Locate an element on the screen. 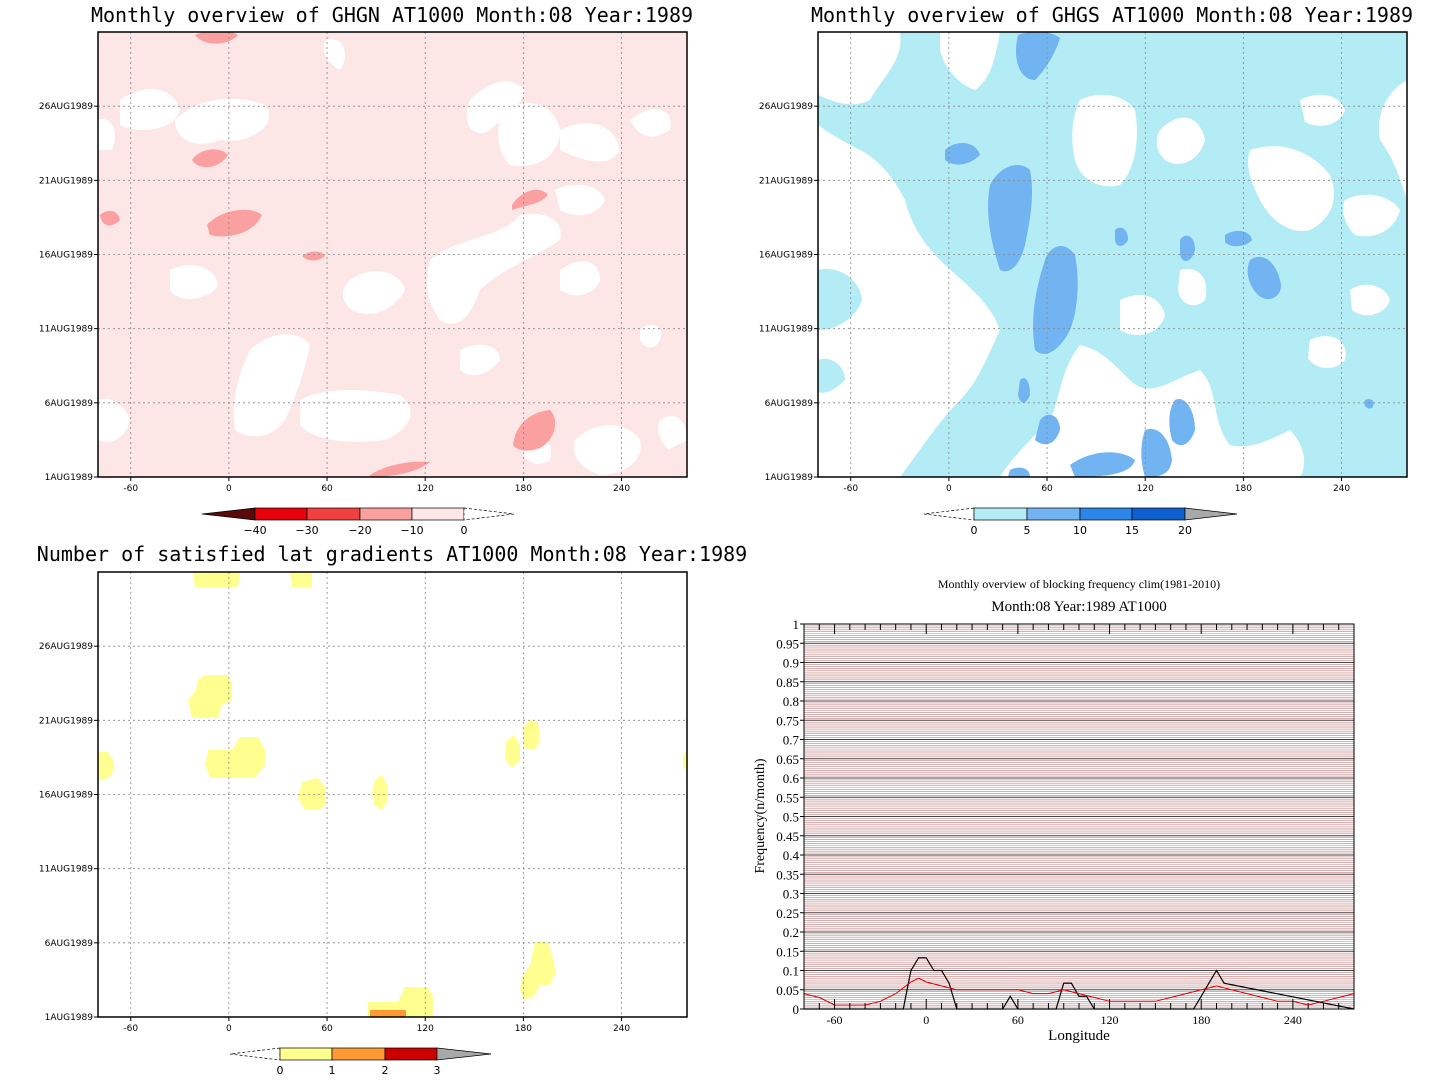  freq-hgrid is located at coordinates (1079, 816).